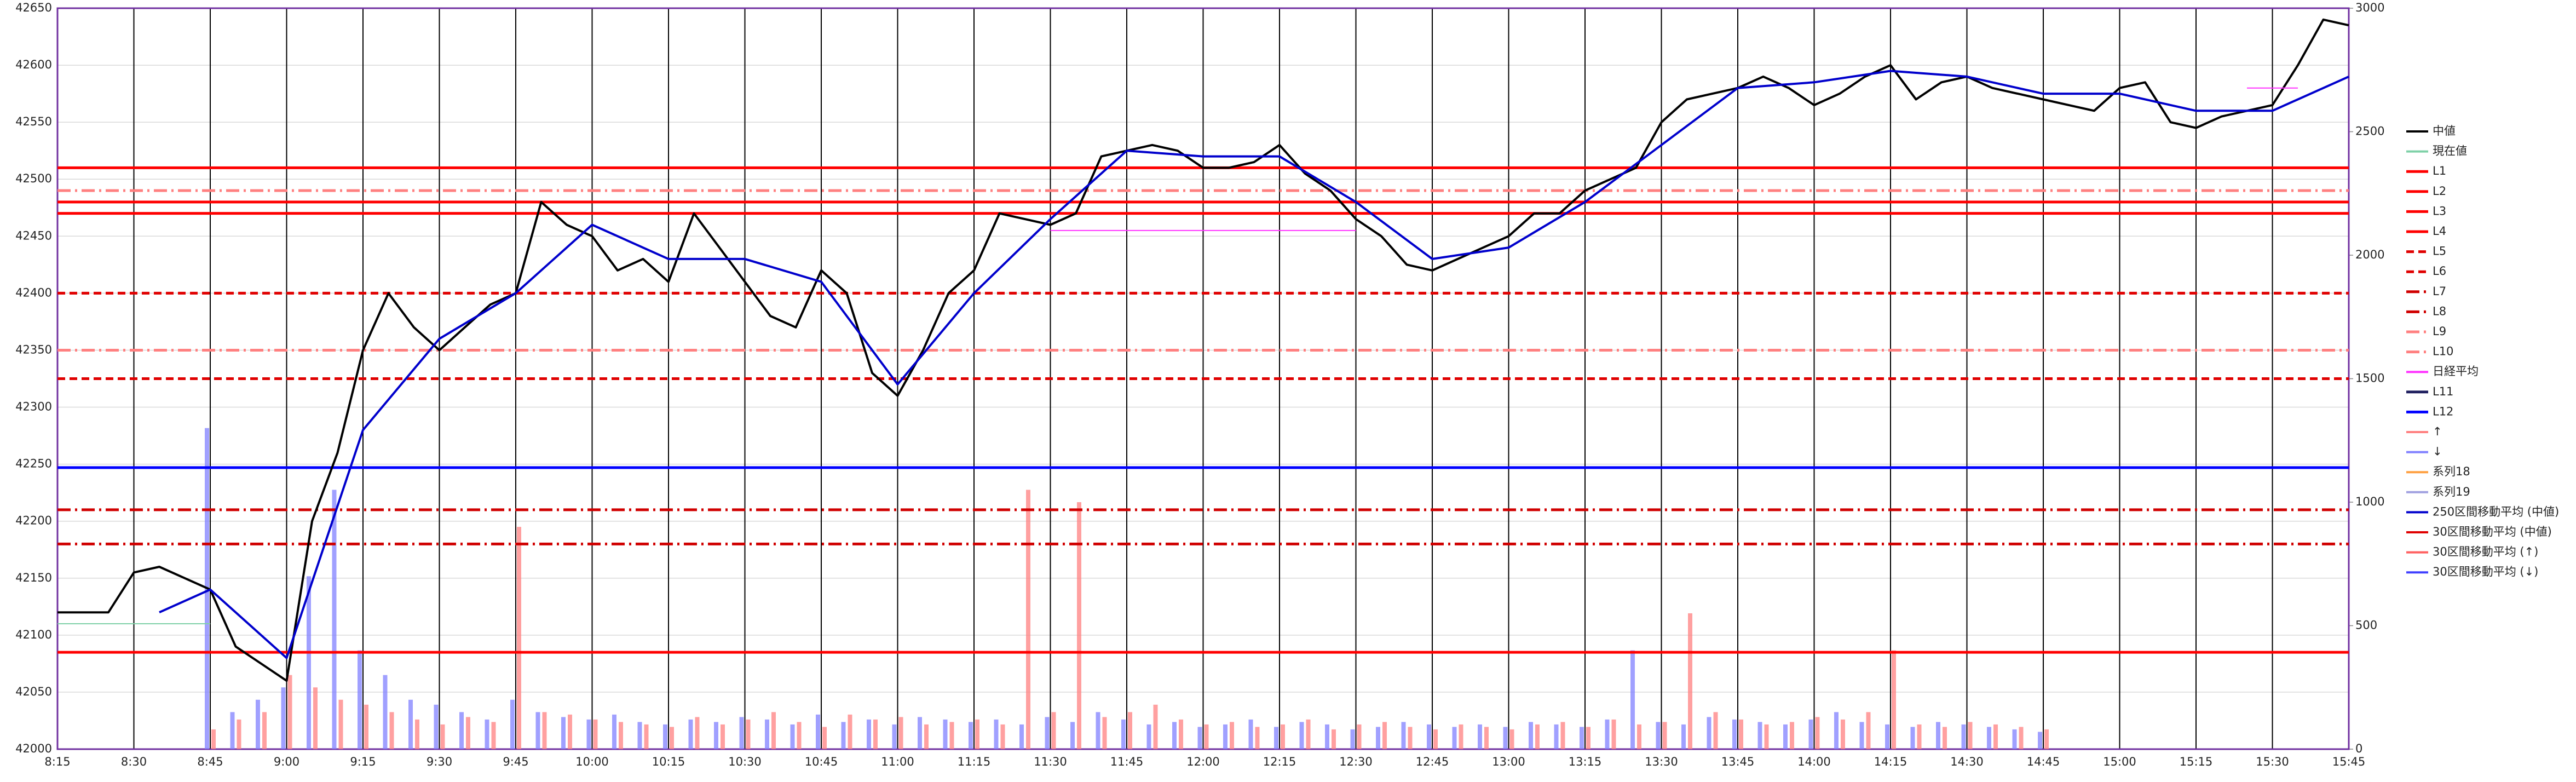 This screenshot has width=2576, height=782. What do you see at coordinates (2369, 8) in the screenshot?
I see `y2-tick-label: 3000` at bounding box center [2369, 8].